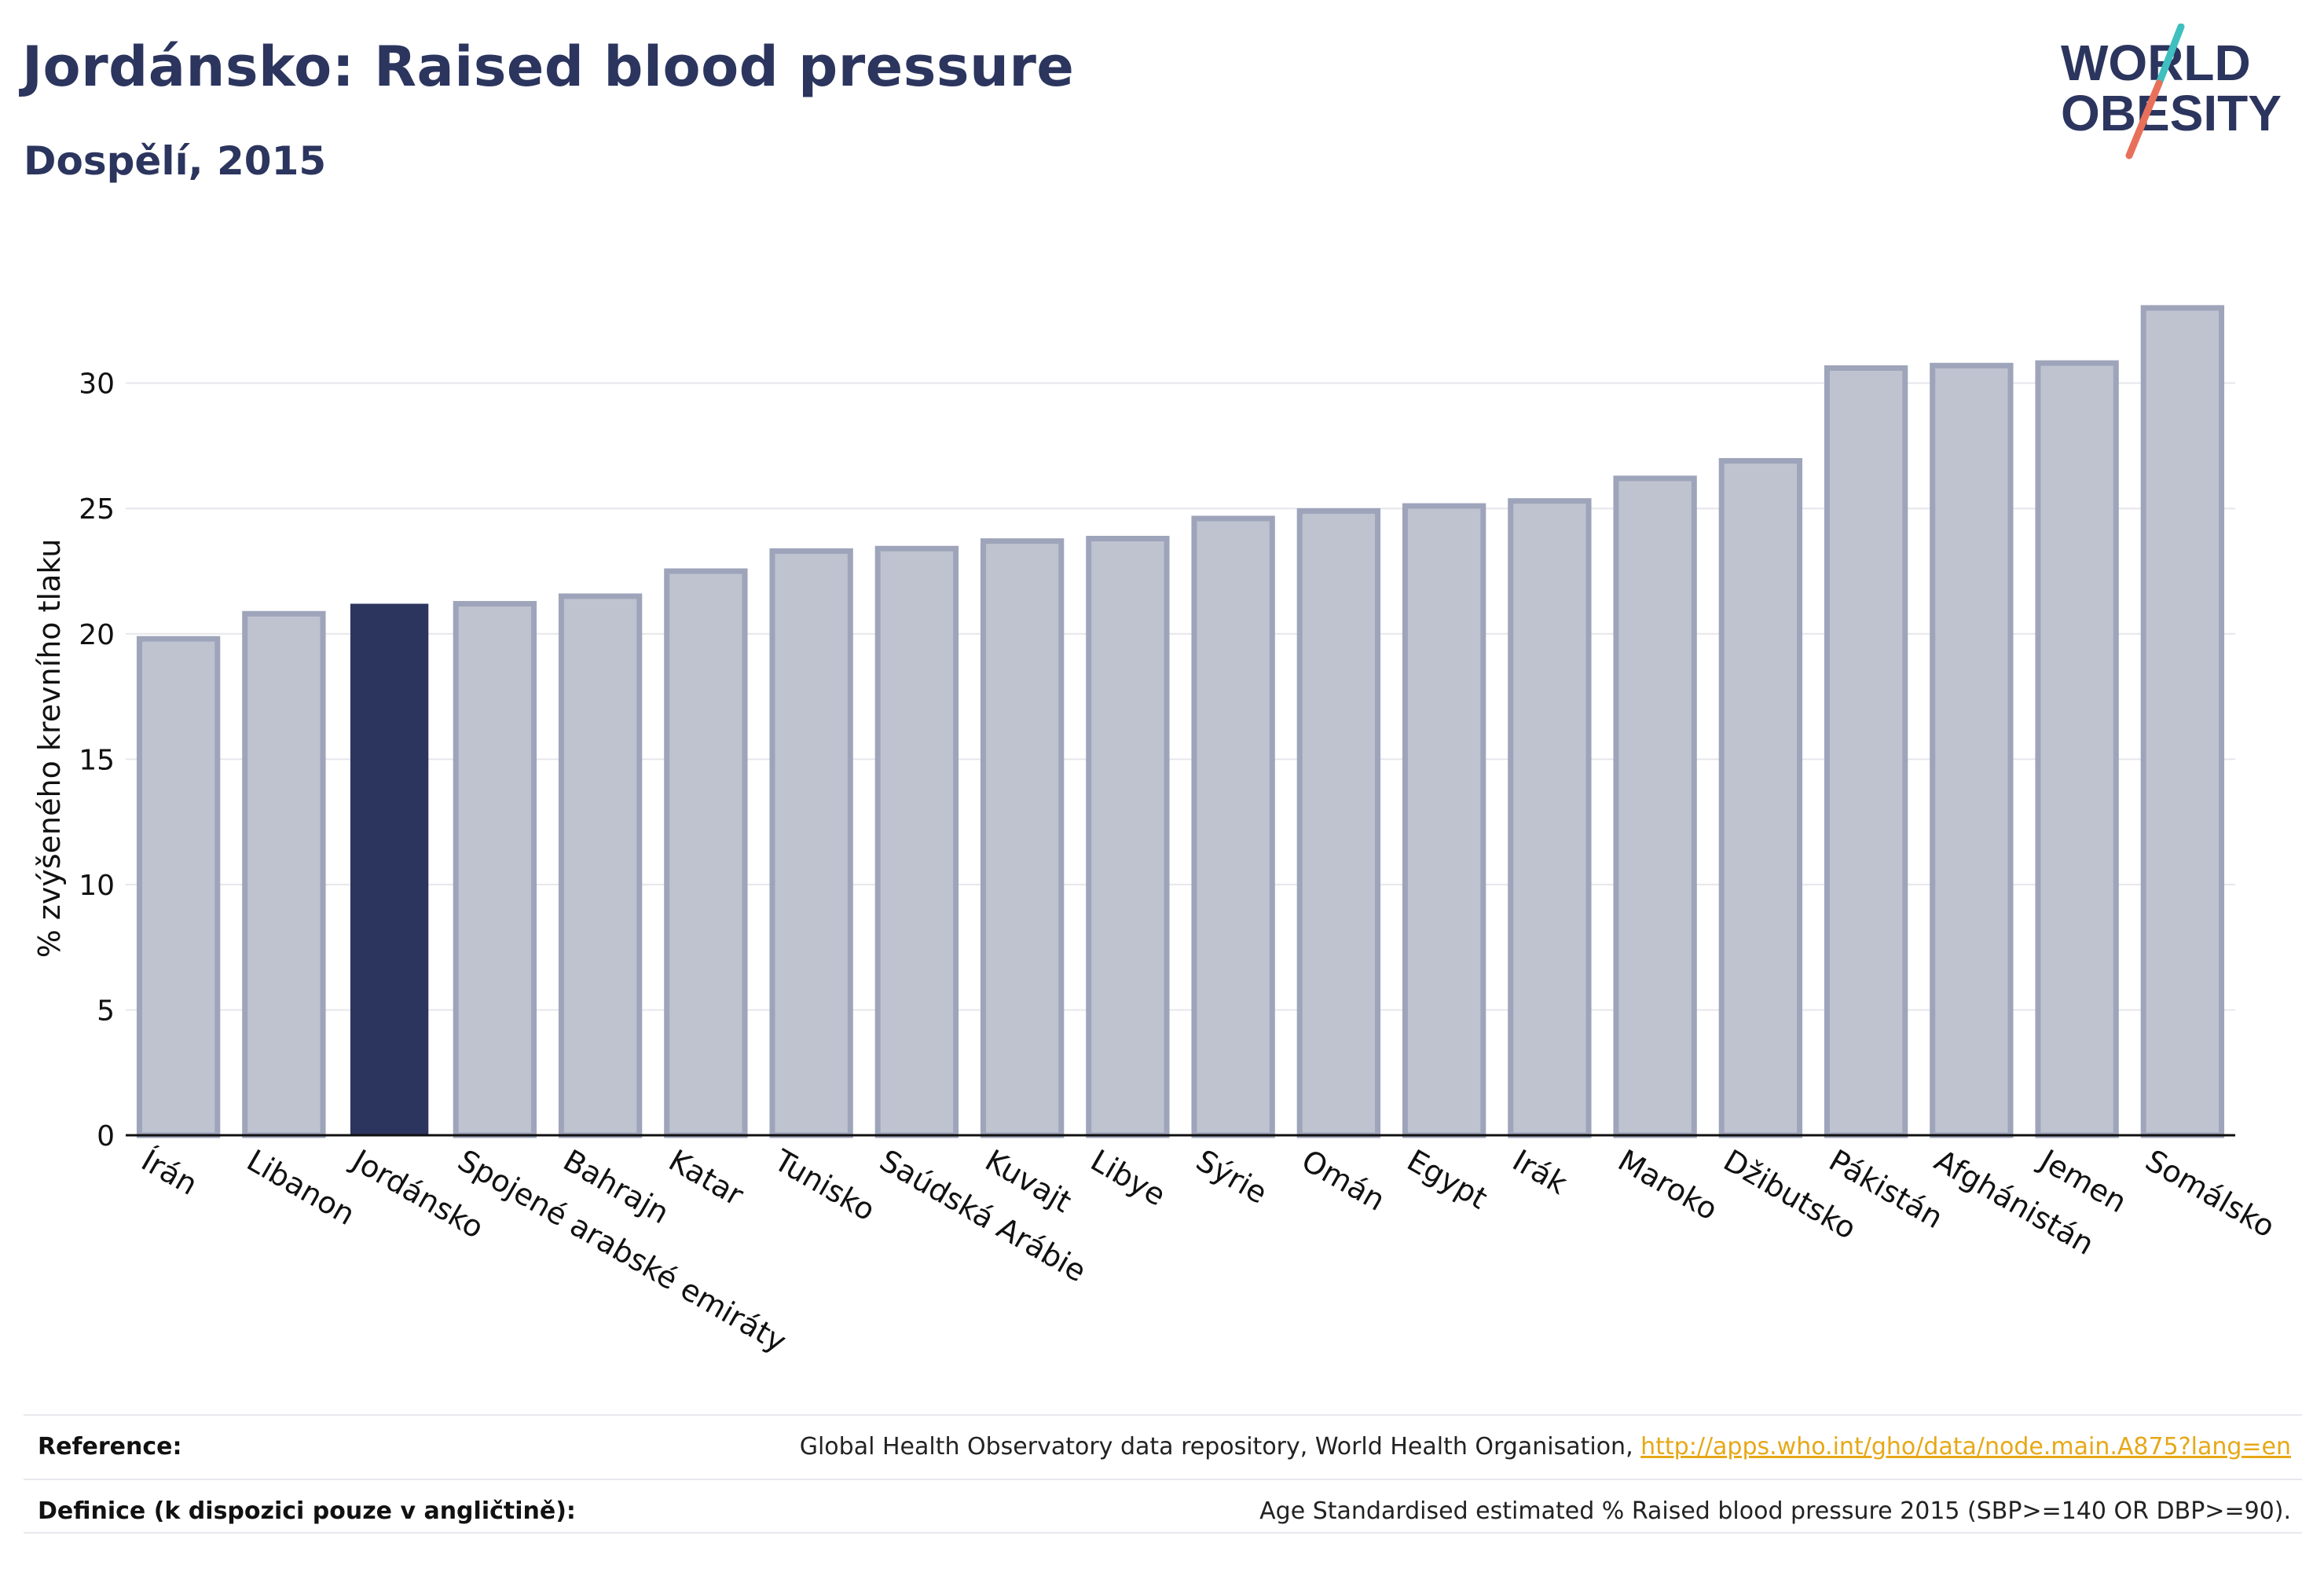 This screenshot has height=1576, width=2324. I want to click on page-subtitle: Dospělí, 2015, so click(175, 161).